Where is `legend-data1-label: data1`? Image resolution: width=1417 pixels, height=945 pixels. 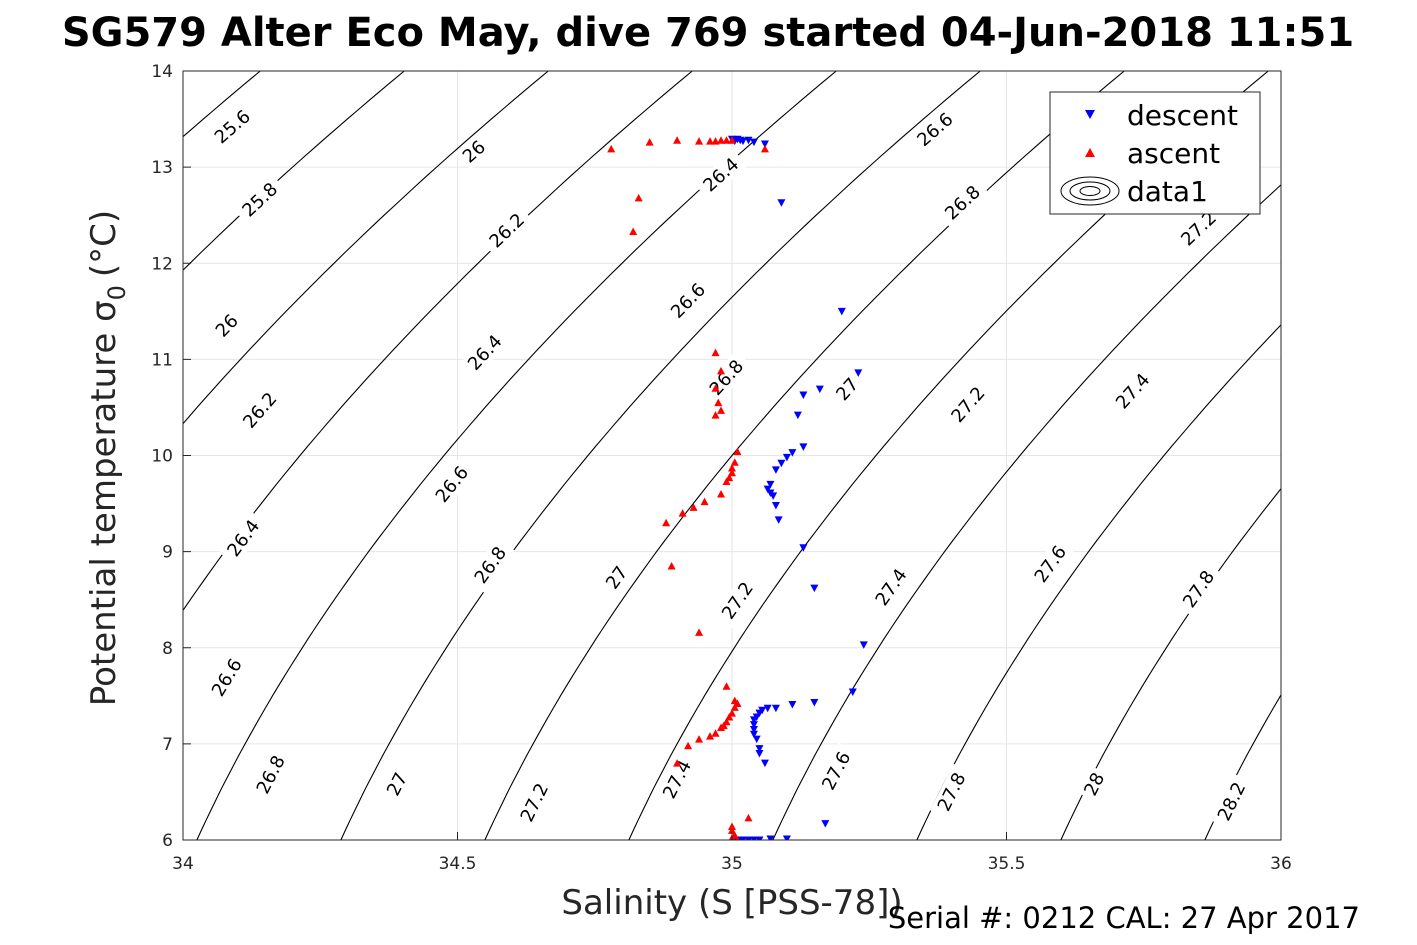
legend-data1-label: data1 is located at coordinates (1167, 191).